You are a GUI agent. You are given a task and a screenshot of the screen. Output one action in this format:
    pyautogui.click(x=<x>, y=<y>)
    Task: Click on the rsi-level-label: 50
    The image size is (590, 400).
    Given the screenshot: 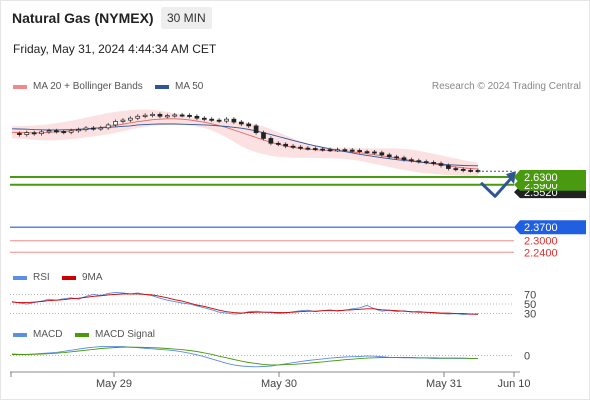 What is the action you would take?
    pyautogui.click(x=530, y=305)
    